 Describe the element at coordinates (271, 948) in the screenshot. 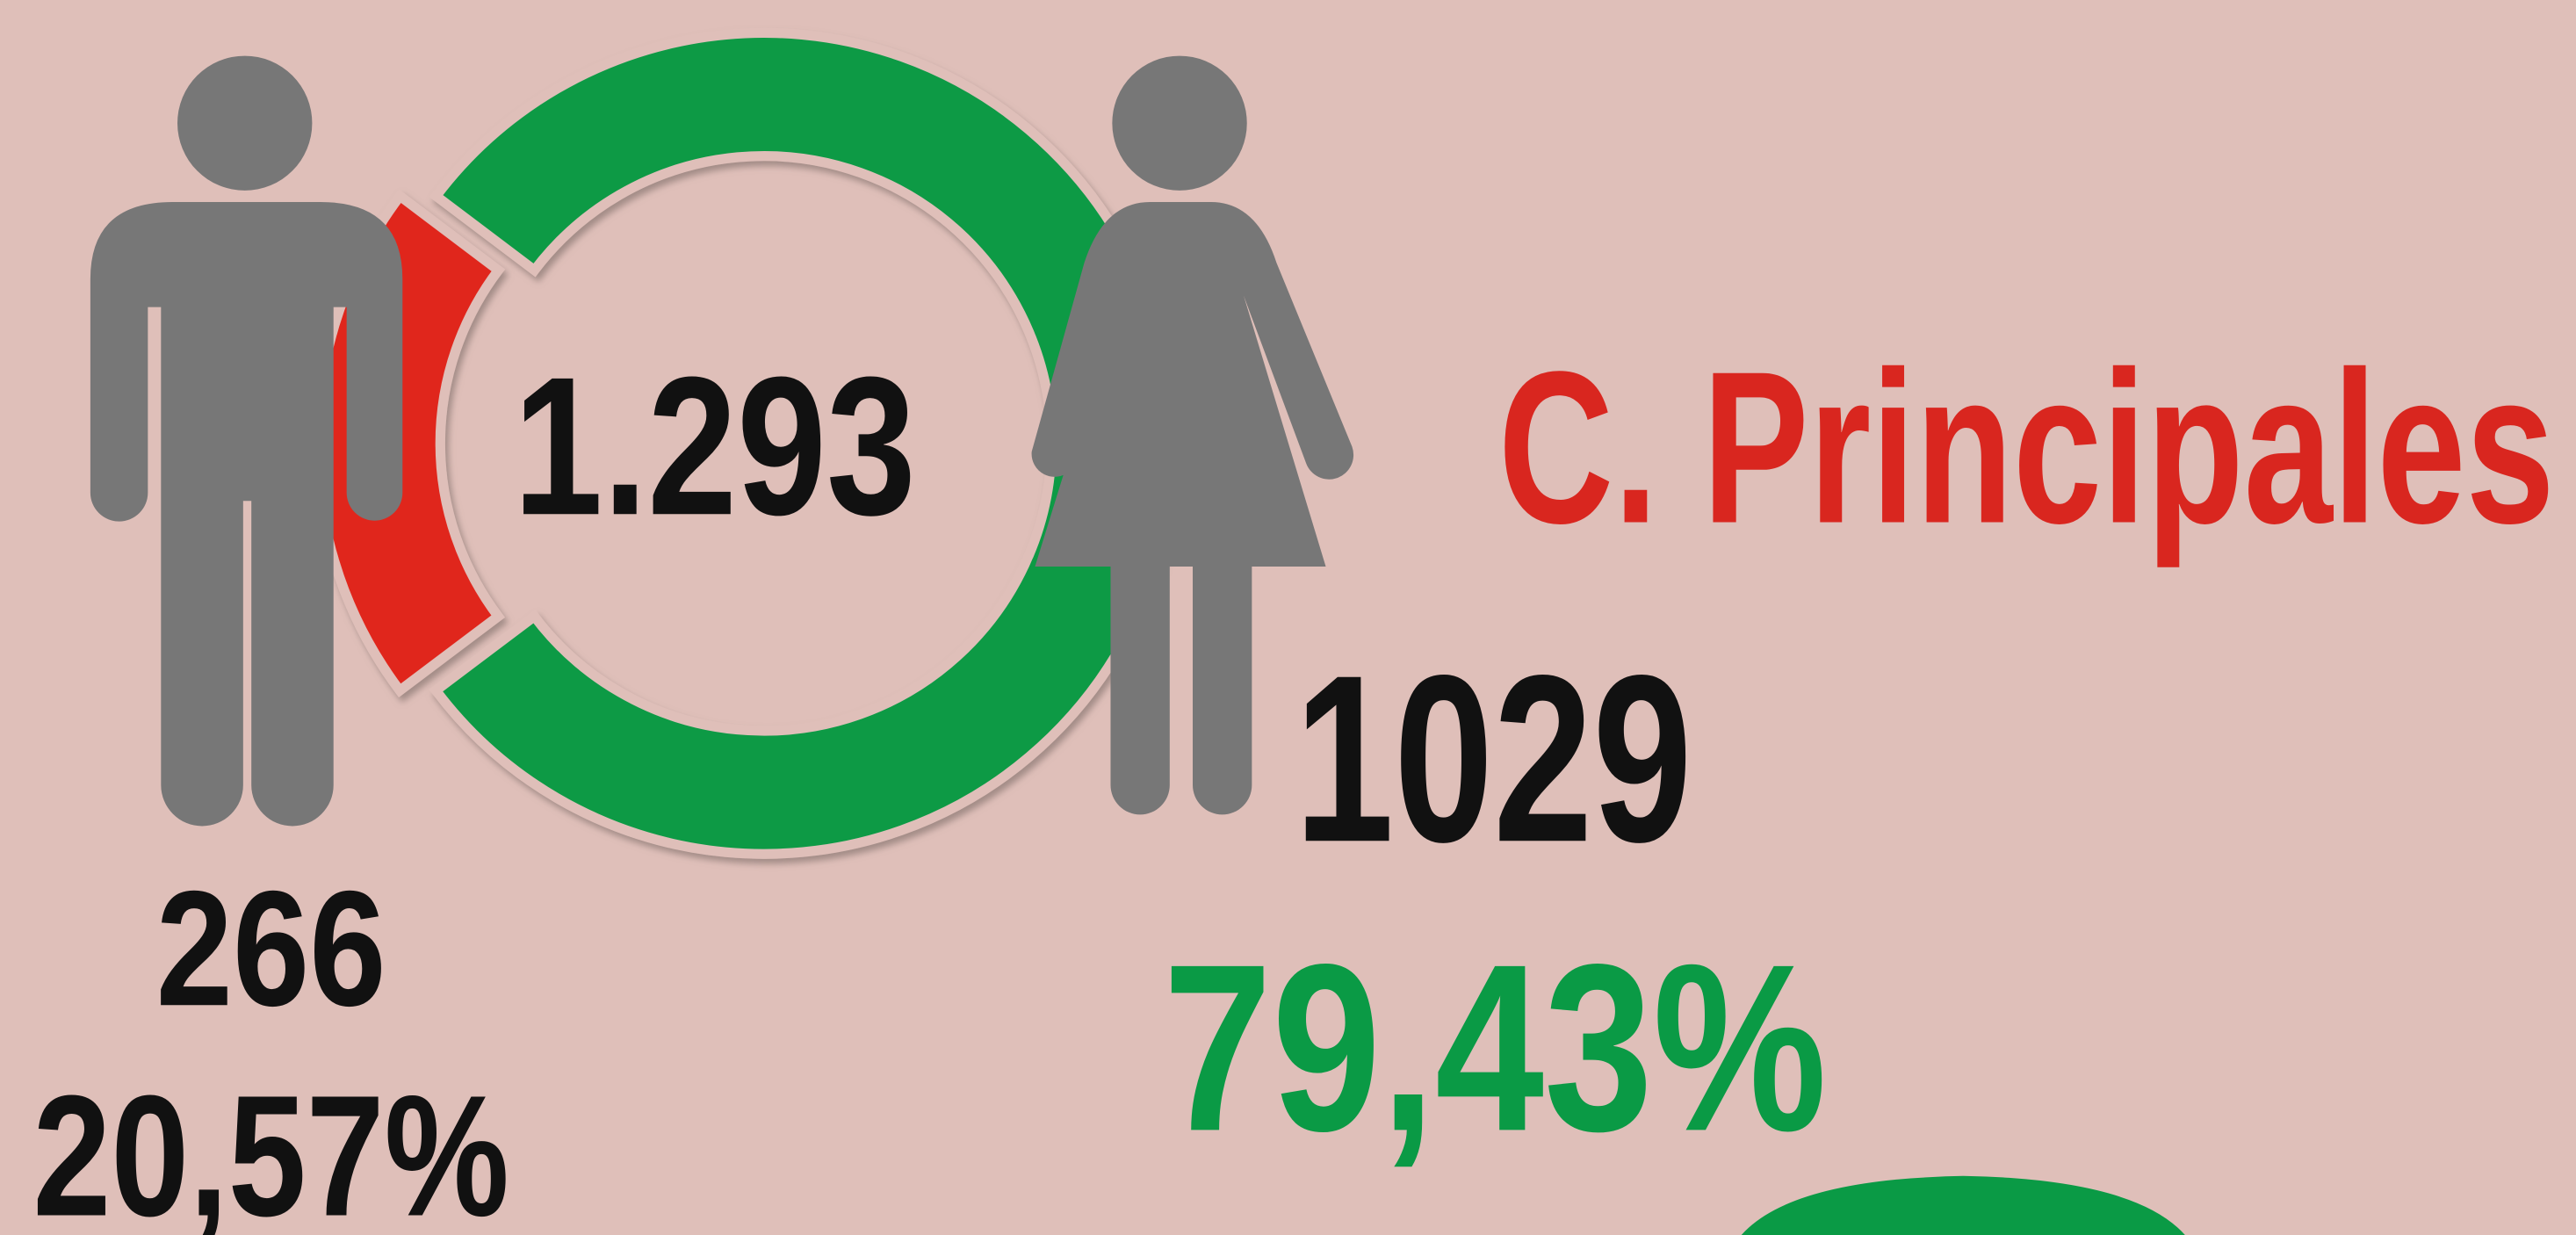

I see `count-label: 266` at that location.